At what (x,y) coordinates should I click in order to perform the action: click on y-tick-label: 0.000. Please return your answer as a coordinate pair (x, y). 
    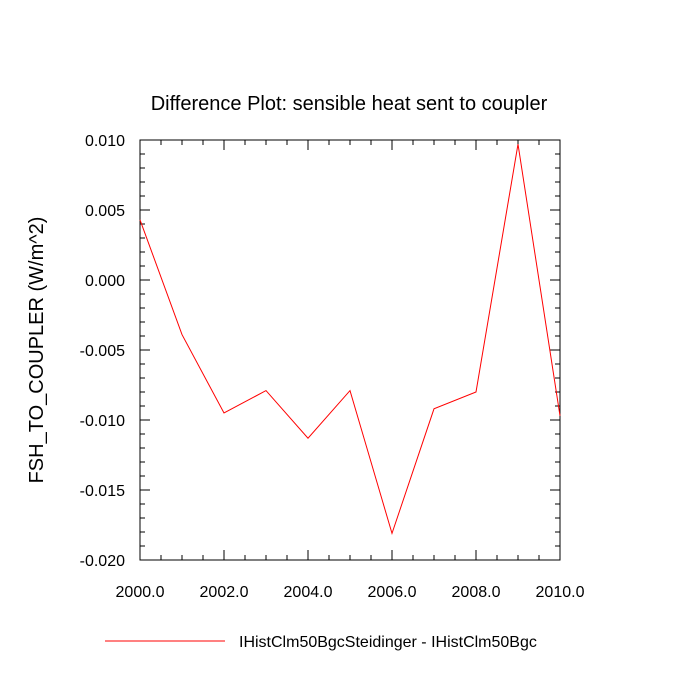
    Looking at the image, I should click on (105, 281).